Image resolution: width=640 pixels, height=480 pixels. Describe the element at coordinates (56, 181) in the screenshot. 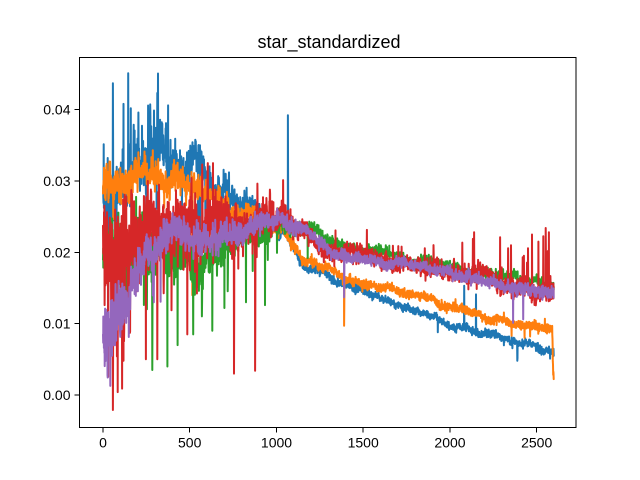

I see `svg-text: 0.03` at that location.